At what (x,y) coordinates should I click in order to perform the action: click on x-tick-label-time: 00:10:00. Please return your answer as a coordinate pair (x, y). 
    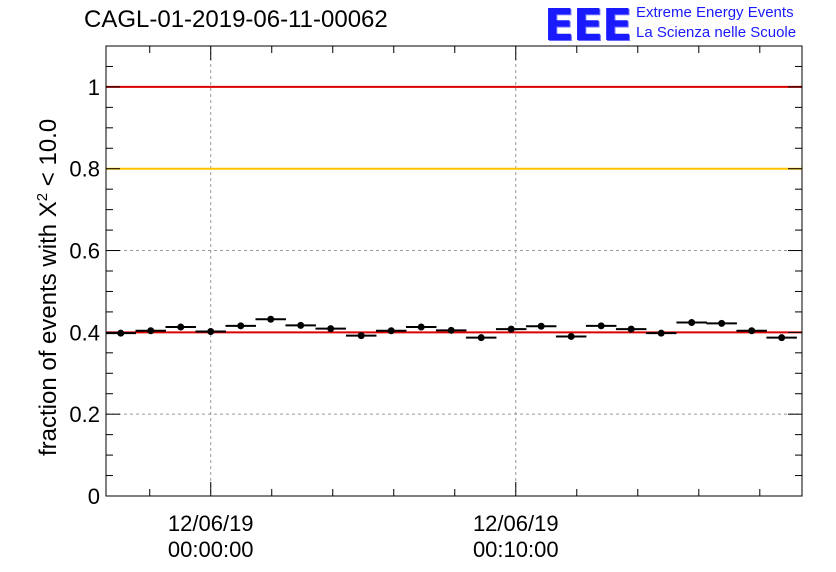
    Looking at the image, I should click on (516, 549).